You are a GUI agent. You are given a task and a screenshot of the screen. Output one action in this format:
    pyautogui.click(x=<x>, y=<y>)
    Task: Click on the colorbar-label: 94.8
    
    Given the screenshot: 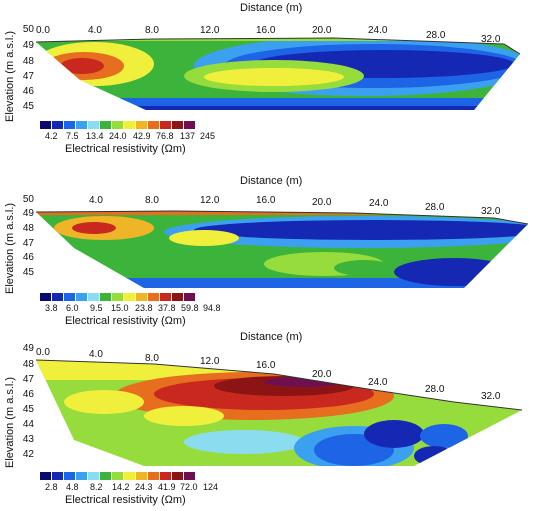 What is the action you would take?
    pyautogui.click(x=212, y=308)
    